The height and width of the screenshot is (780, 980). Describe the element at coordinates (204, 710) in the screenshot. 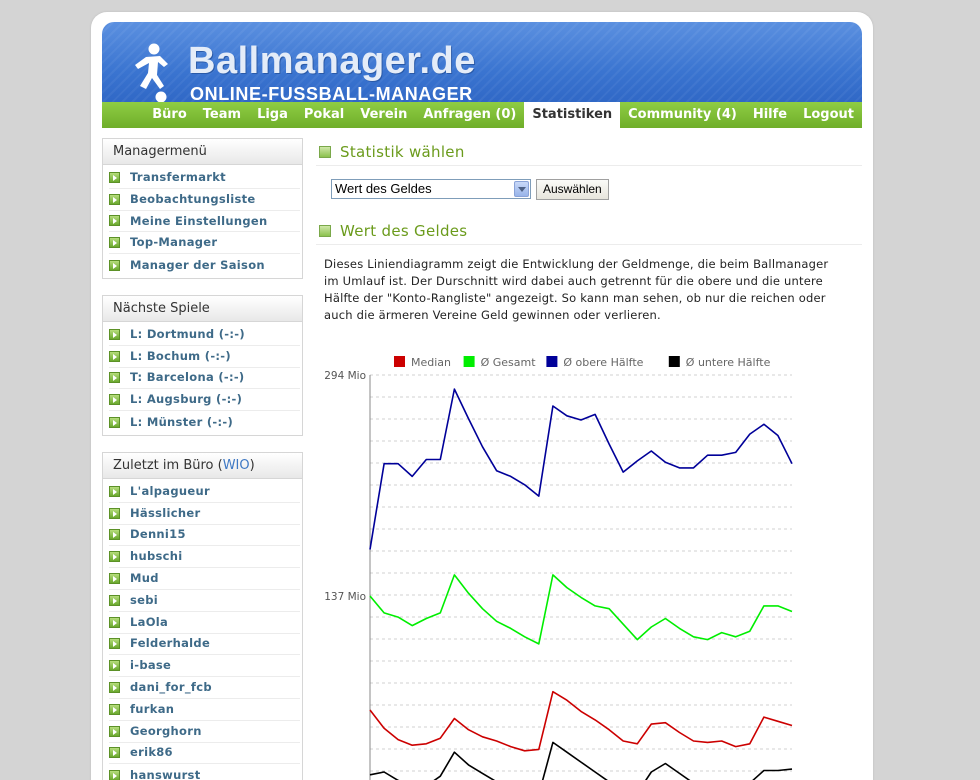

I see `recent-visitor-item: furkan` at that location.